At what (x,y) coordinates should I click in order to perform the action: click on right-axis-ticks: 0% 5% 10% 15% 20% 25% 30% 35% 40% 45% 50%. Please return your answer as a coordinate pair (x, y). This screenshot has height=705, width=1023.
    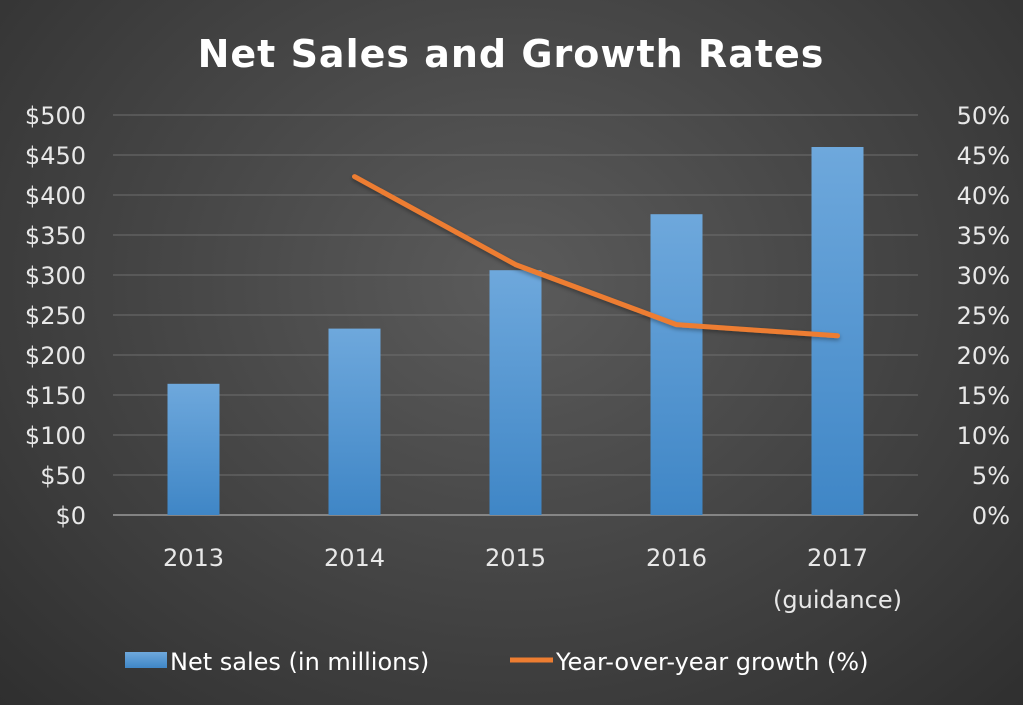
    Looking at the image, I should click on (983, 316).